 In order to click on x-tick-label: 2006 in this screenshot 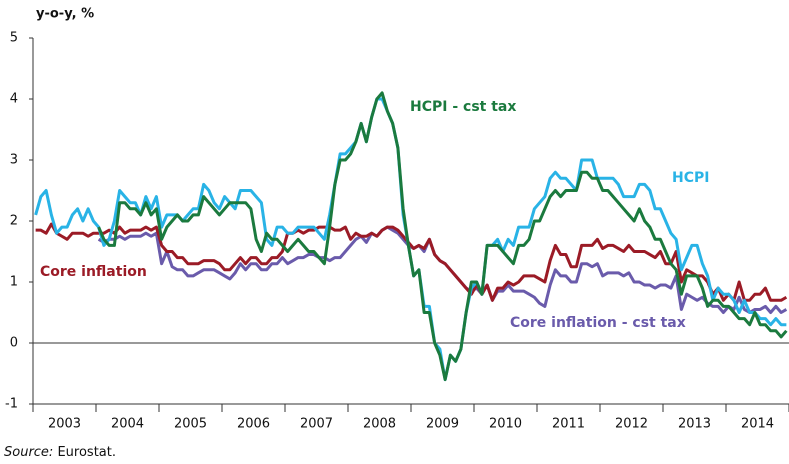, I will do `click(253, 424)`.